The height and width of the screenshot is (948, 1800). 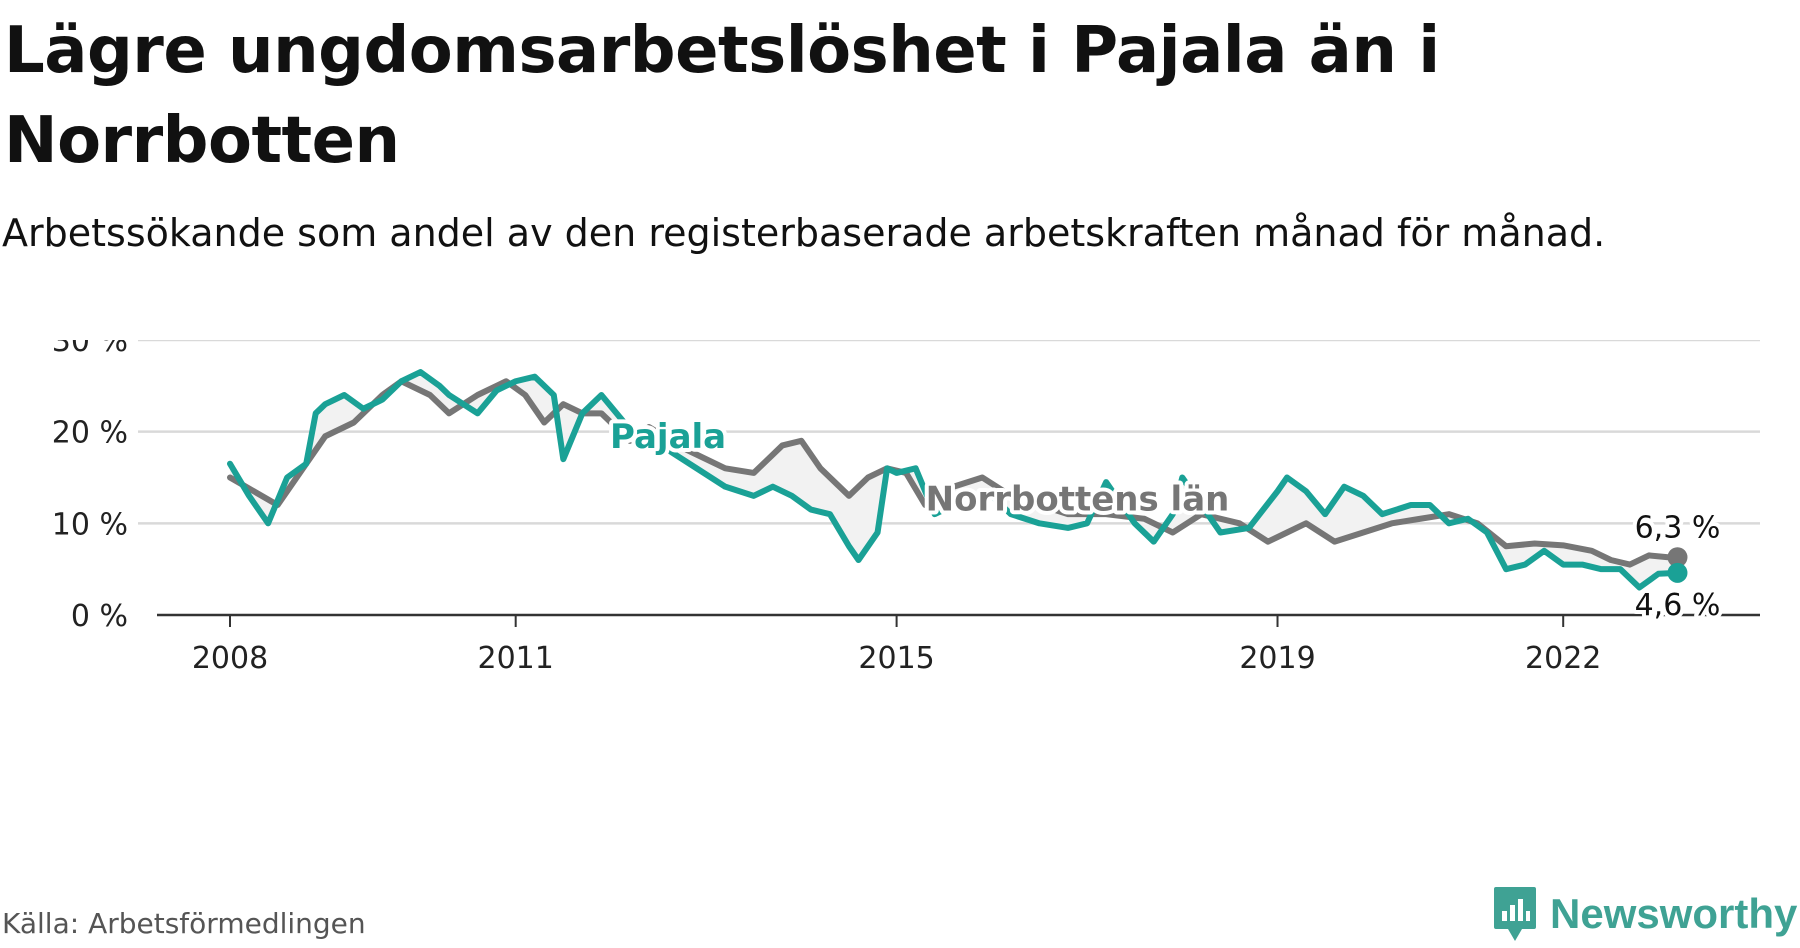 What do you see at coordinates (90, 433) in the screenshot?
I see `y-tick-label: 20 %` at bounding box center [90, 433].